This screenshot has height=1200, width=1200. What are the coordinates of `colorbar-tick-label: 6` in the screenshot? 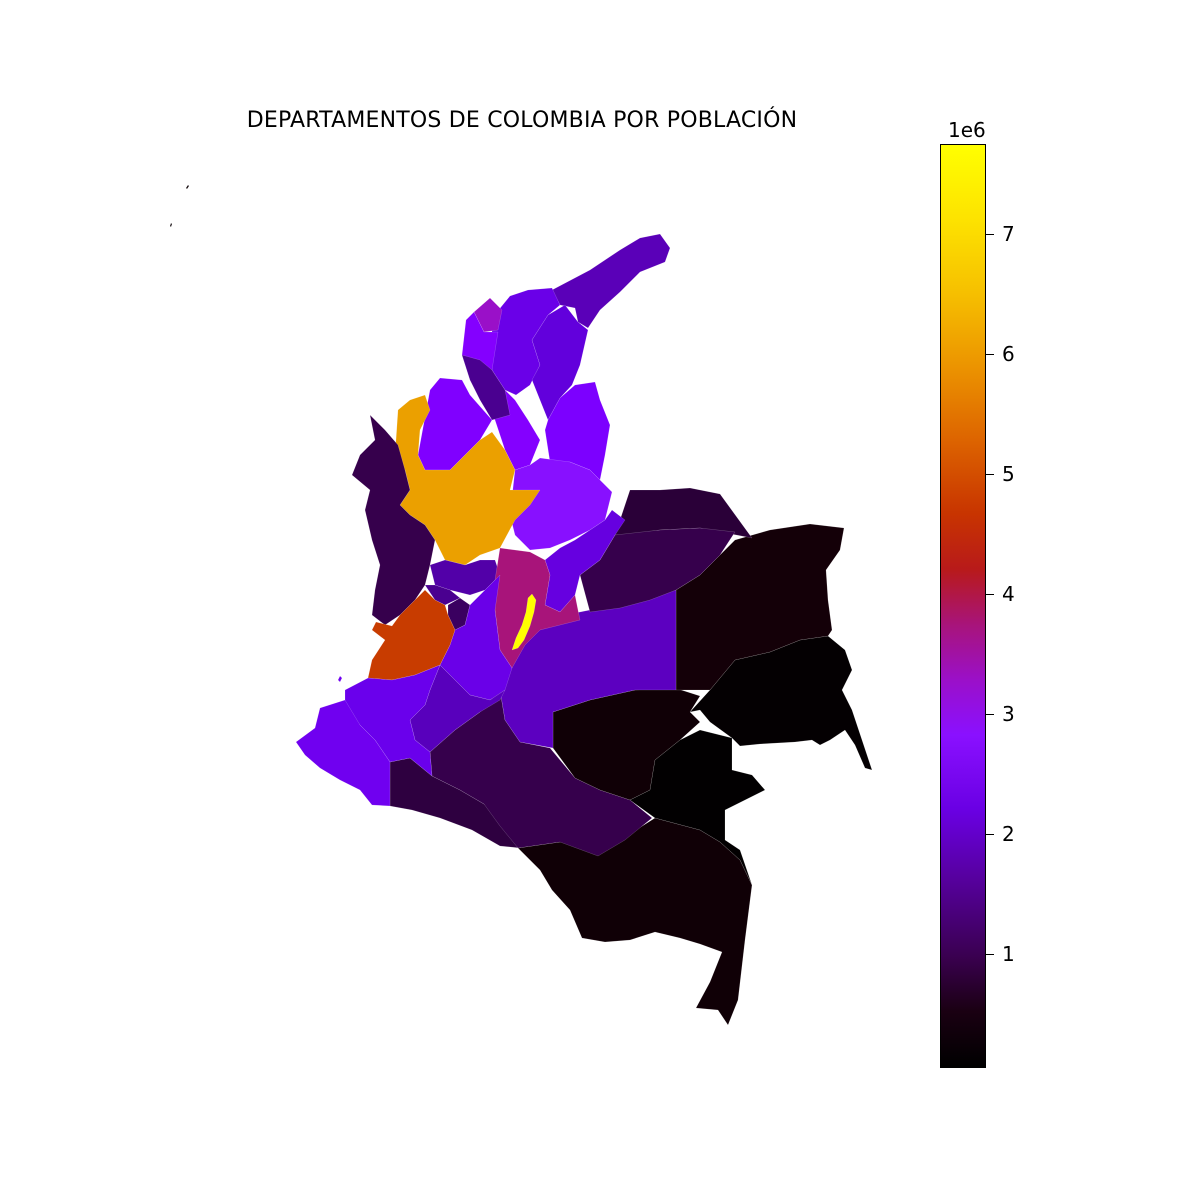 It's located at (1008, 354).